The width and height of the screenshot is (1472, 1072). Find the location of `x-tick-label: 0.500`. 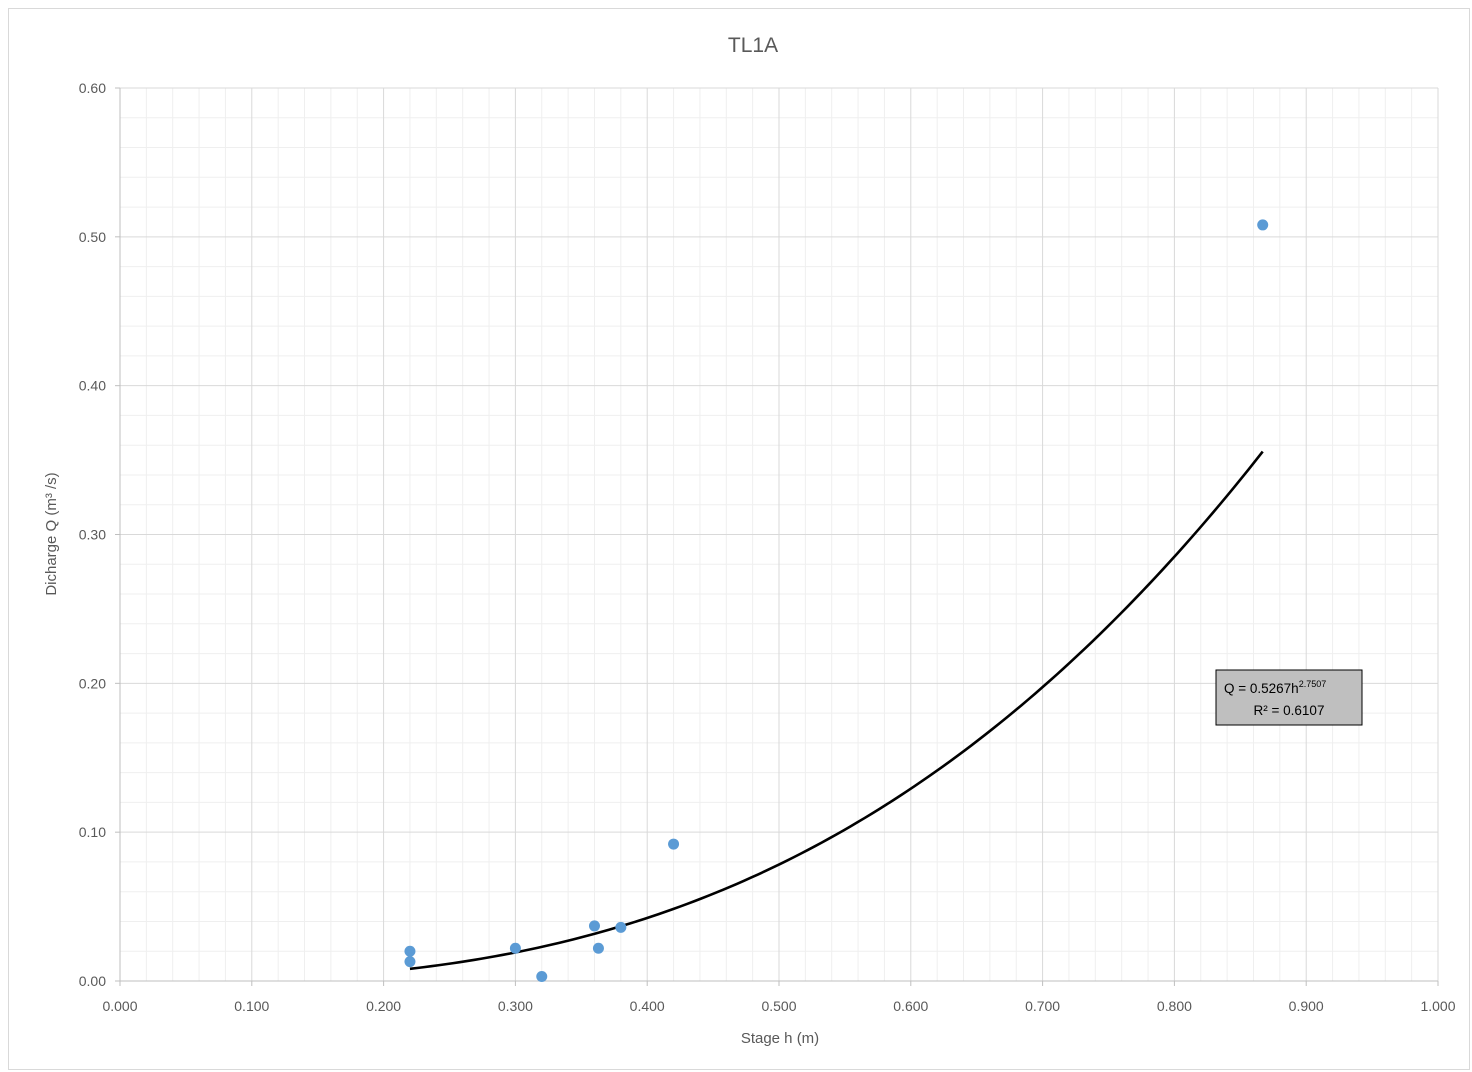

x-tick-label: 0.500 is located at coordinates (778, 1006).